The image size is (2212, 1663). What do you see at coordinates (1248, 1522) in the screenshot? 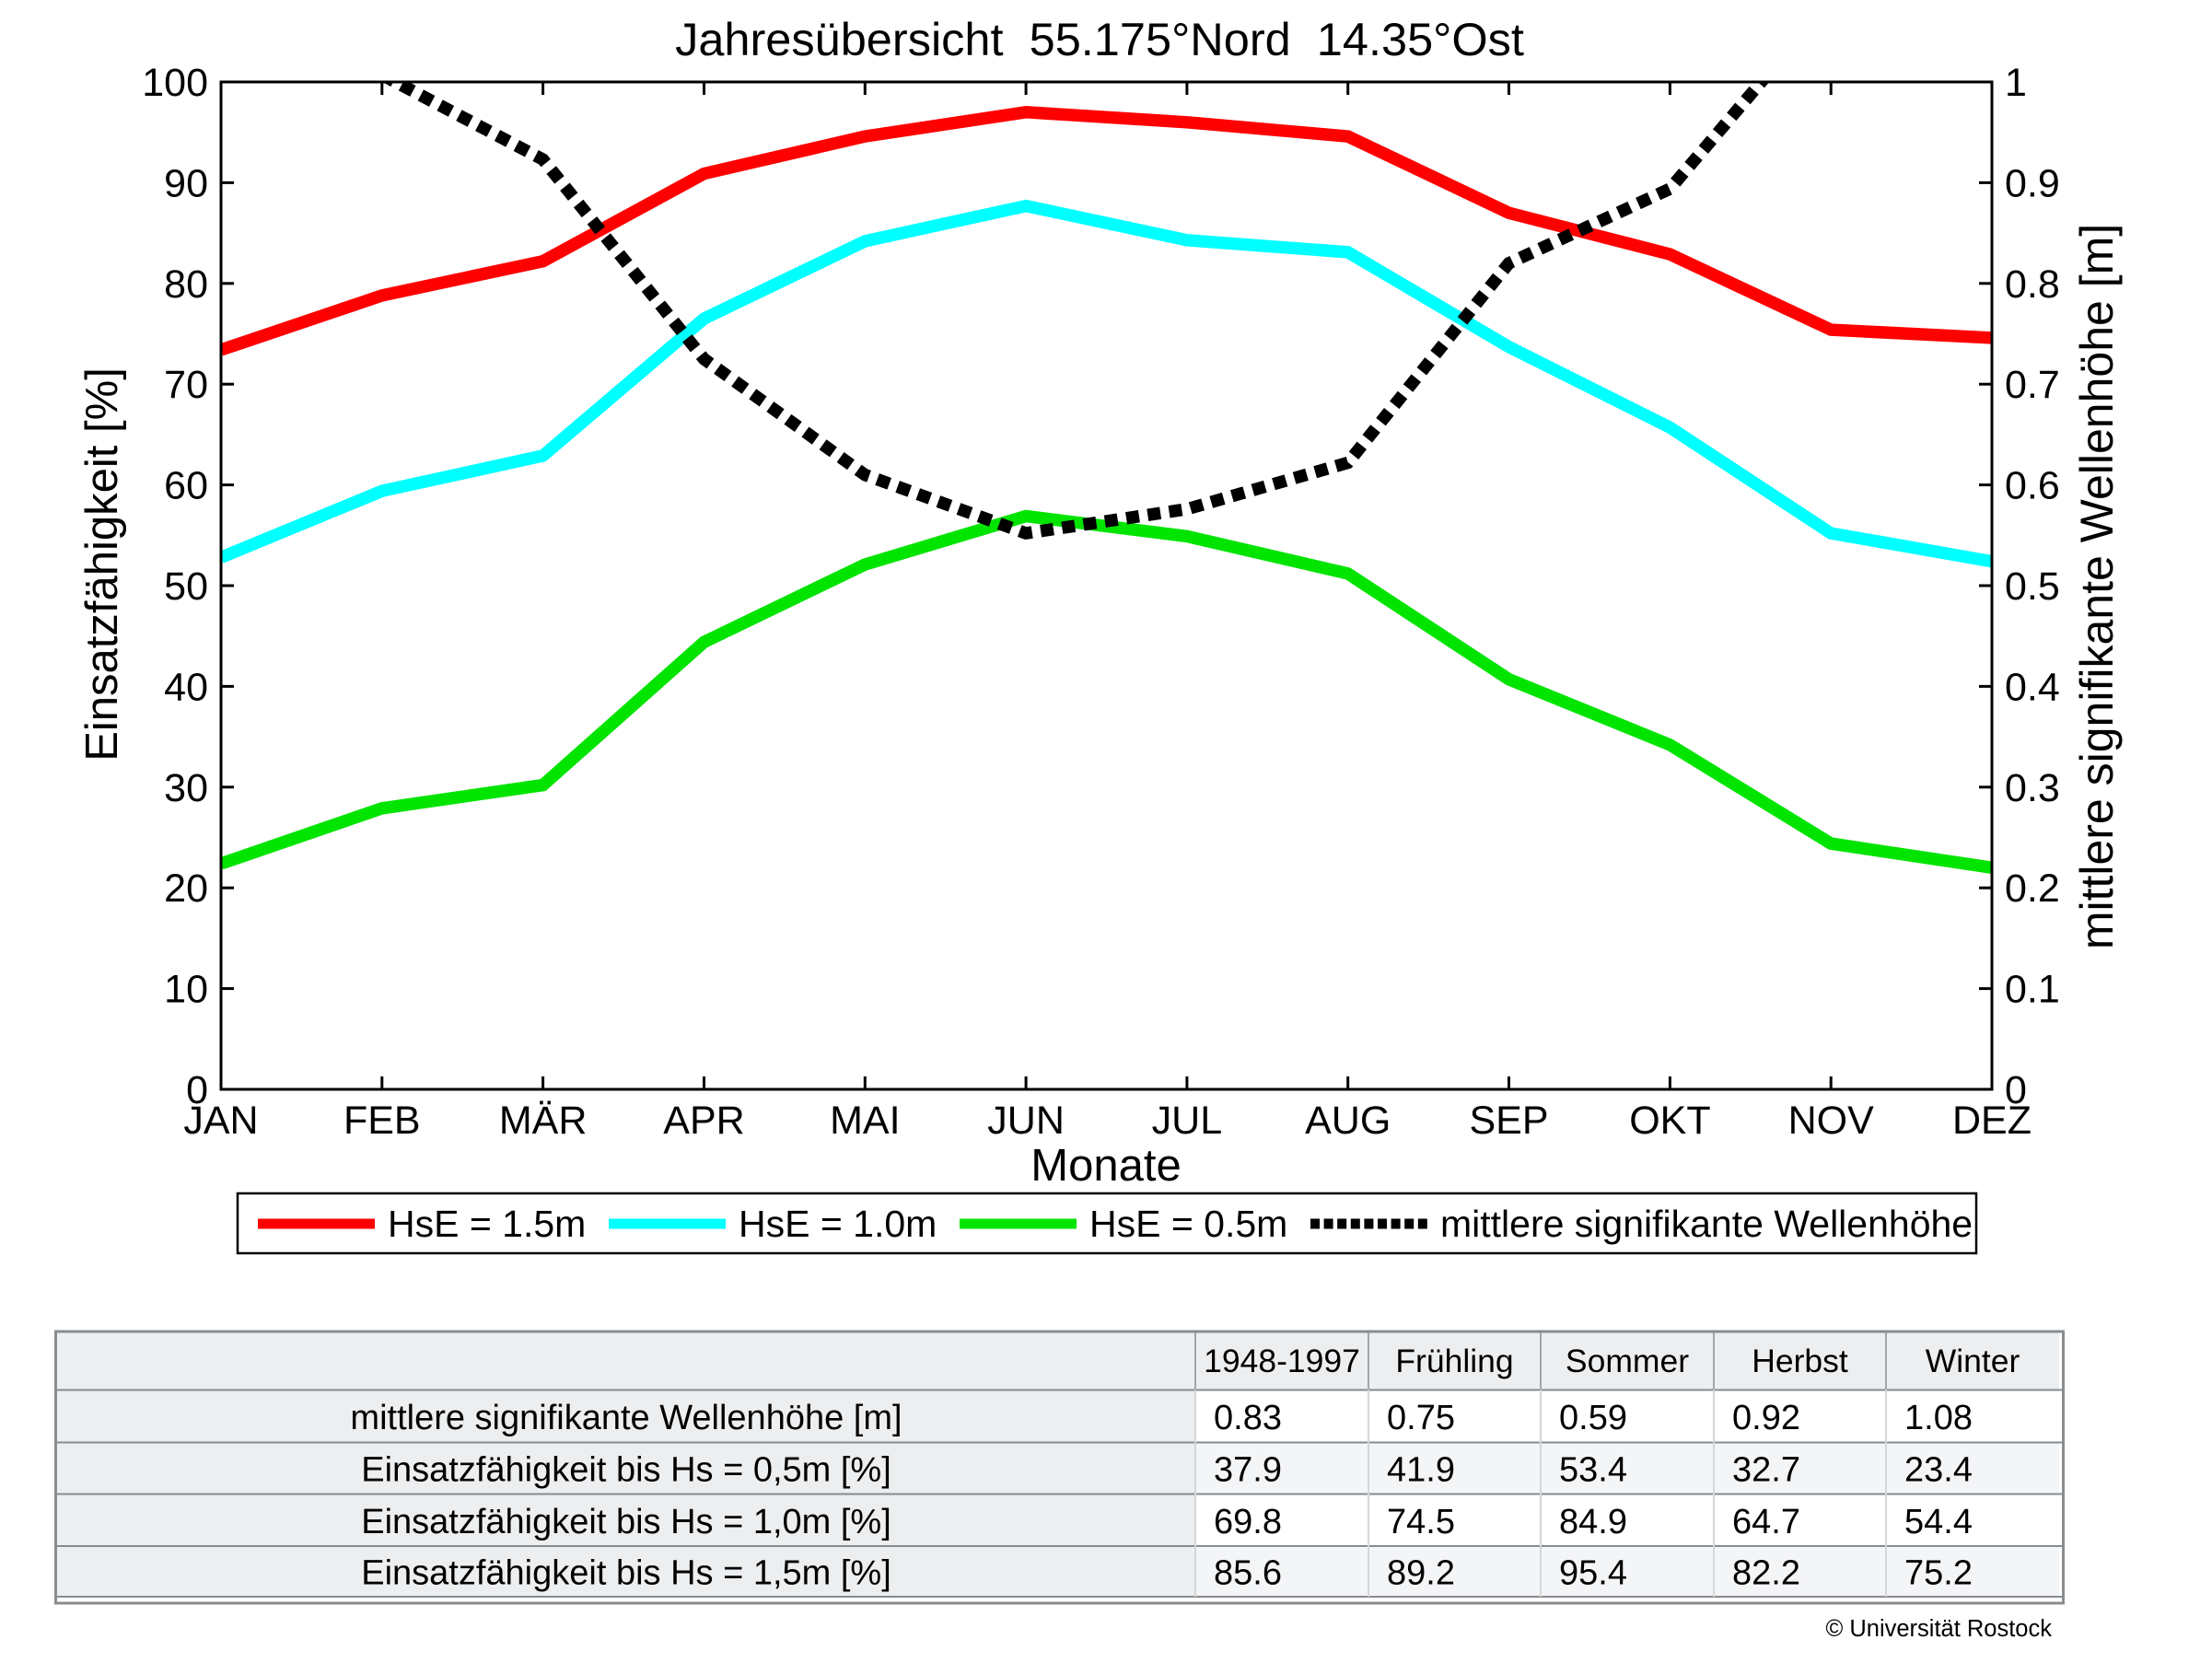
I see `svg-text: 69.8` at bounding box center [1248, 1522].